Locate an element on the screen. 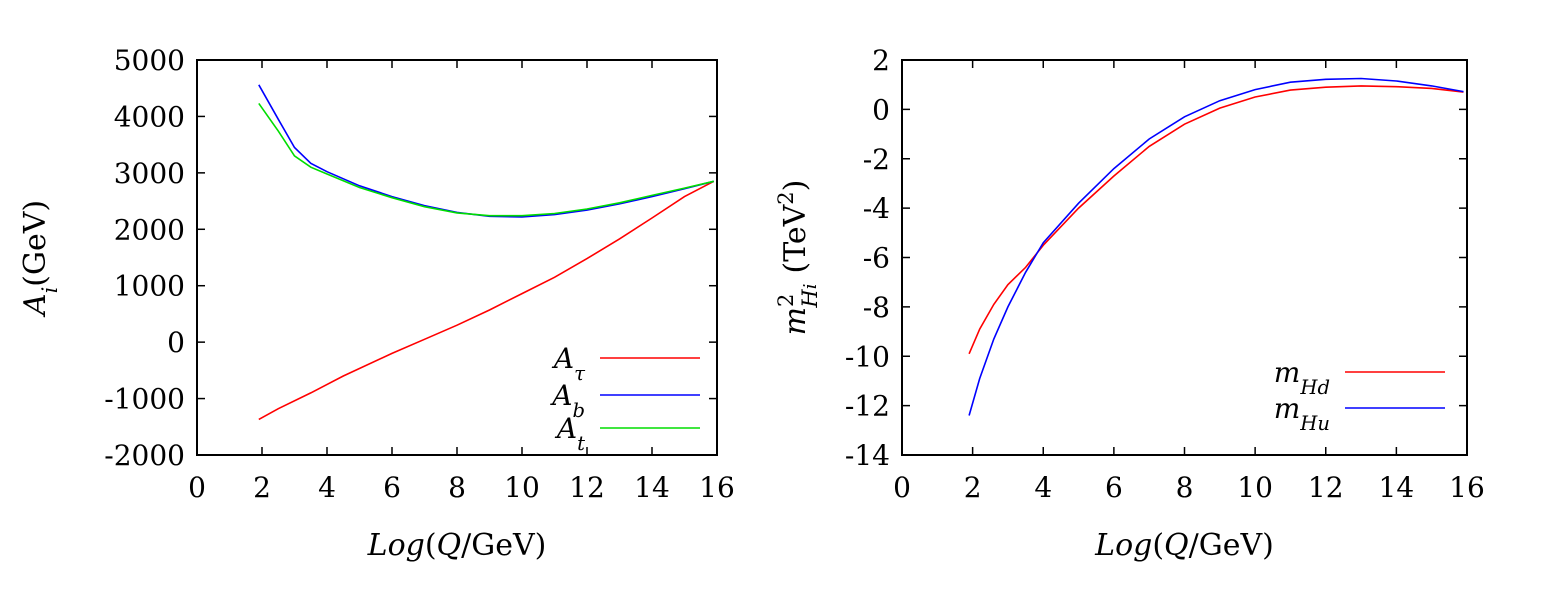 The width and height of the screenshot is (1547, 616). y-tick-label: -6 is located at coordinates (876, 258).